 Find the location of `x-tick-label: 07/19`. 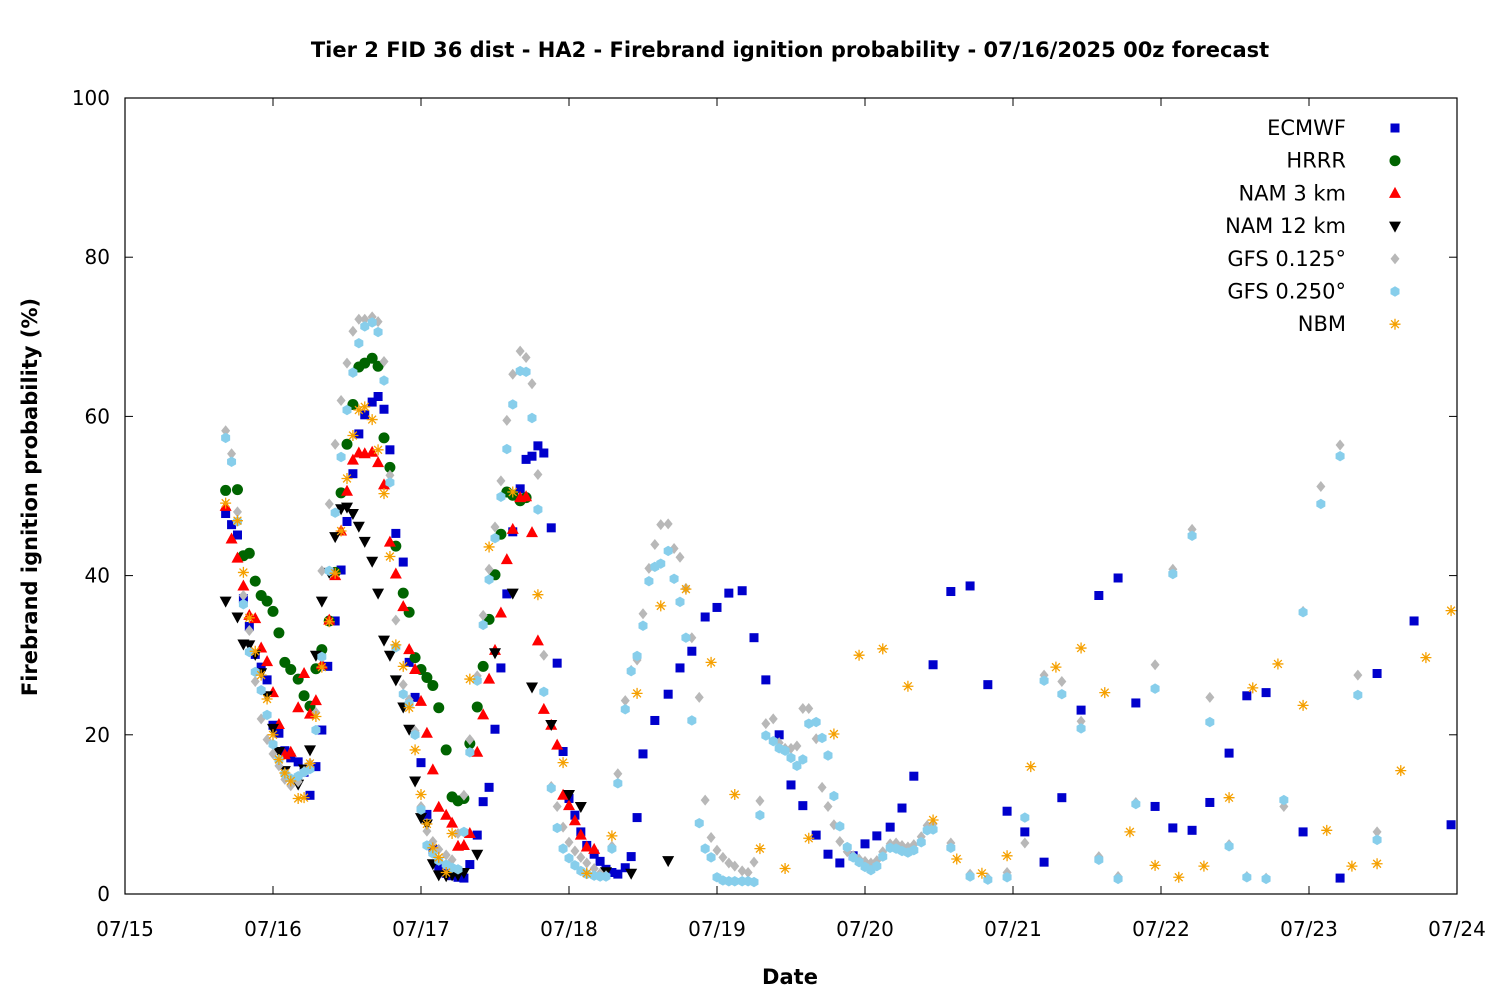

x-tick-label: 07/19 is located at coordinates (717, 929).